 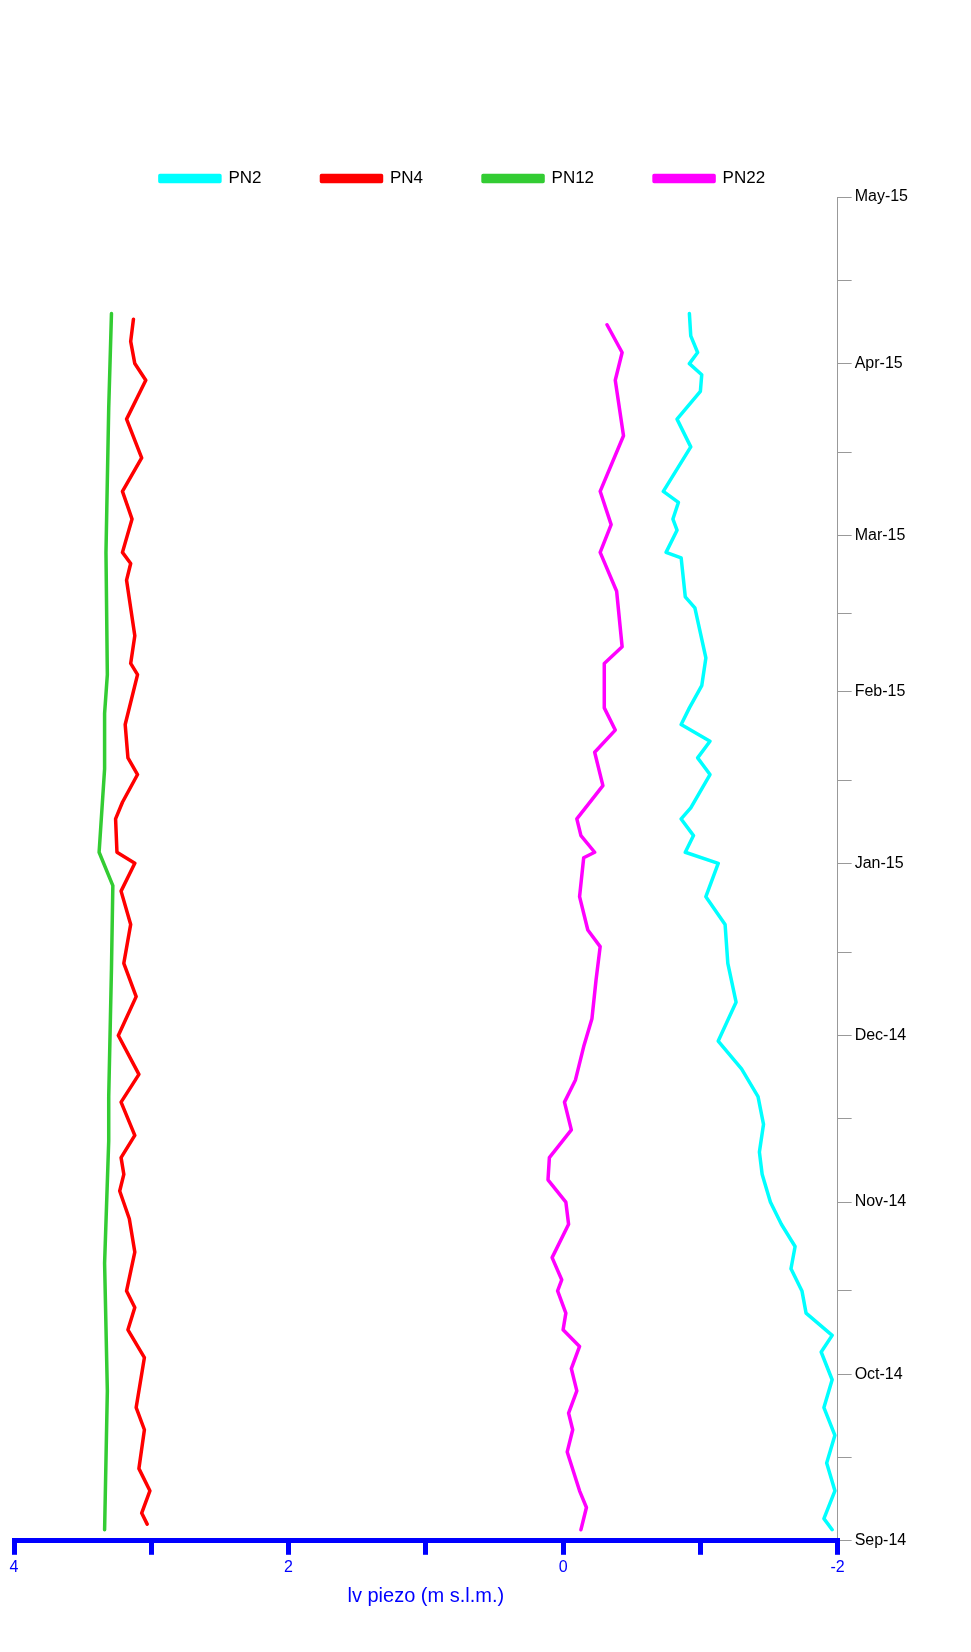 What do you see at coordinates (880, 690) in the screenshot?
I see `y-tick-label: Feb-15` at bounding box center [880, 690].